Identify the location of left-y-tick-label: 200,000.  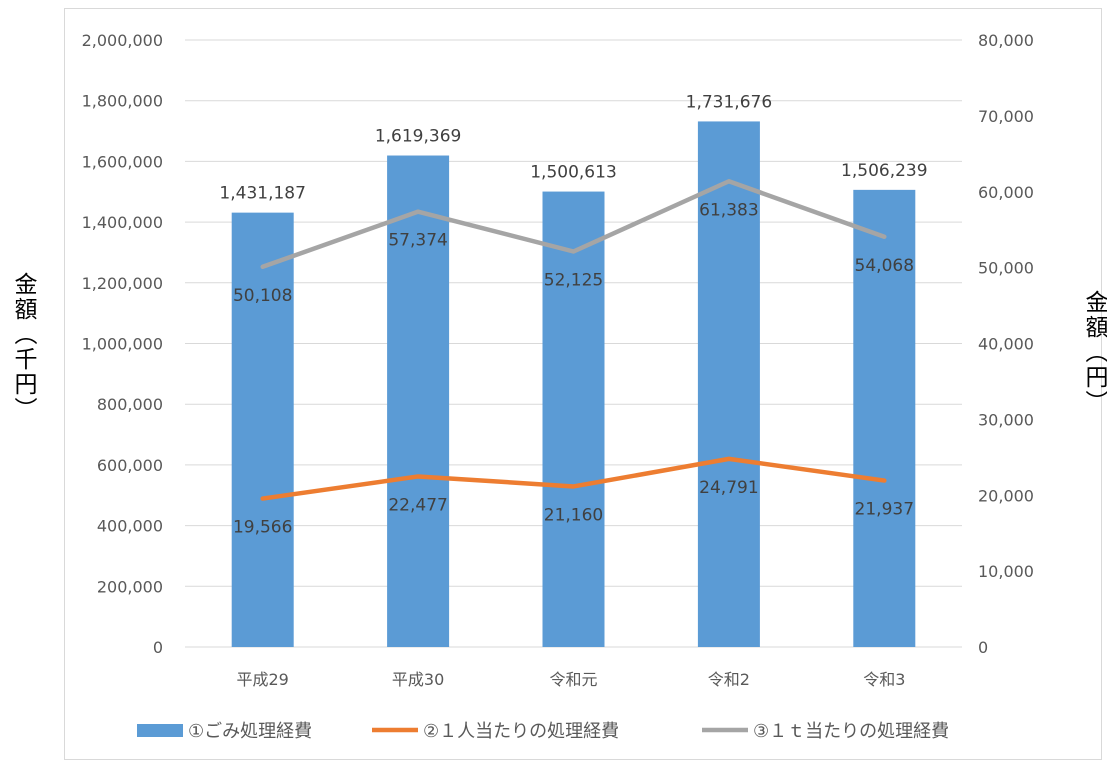
(130, 586).